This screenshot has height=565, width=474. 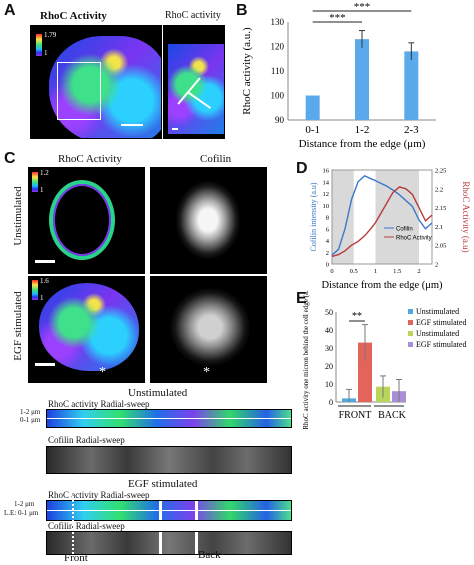 I want to click on panel-c-cbar1-top: 1.2, so click(x=44, y=173).